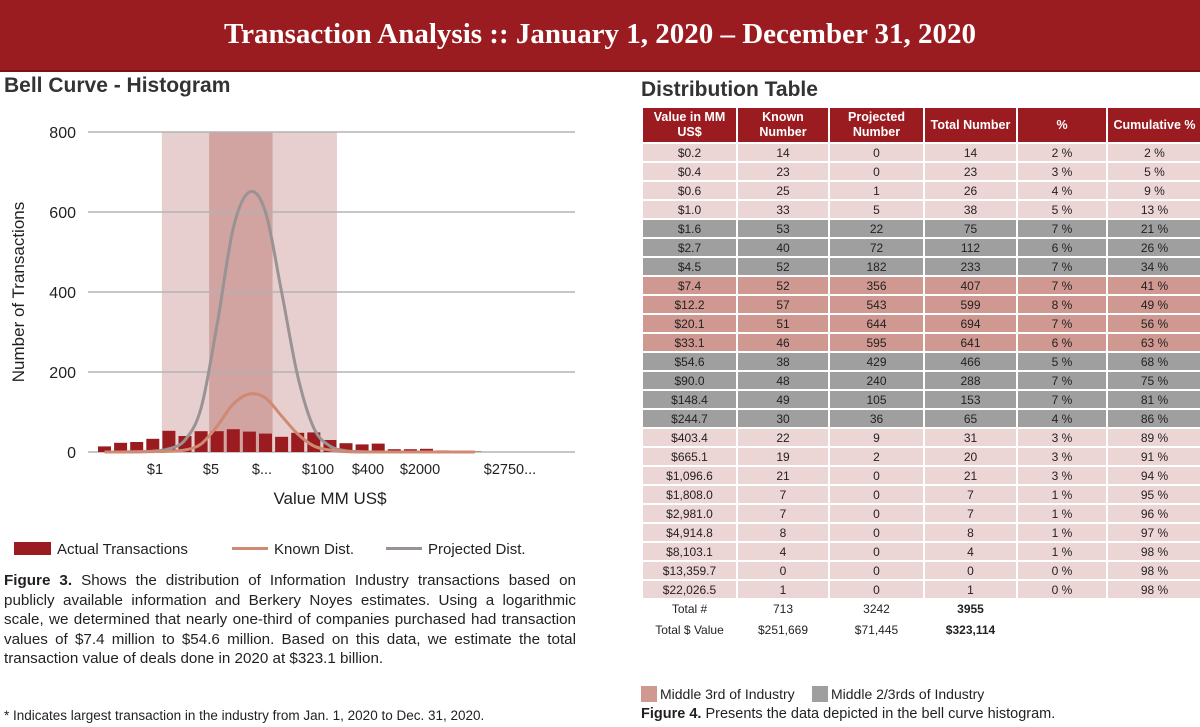 The width and height of the screenshot is (1200, 727). Describe the element at coordinates (1153, 630) in the screenshot. I see `total-value-empty-cum` at that location.